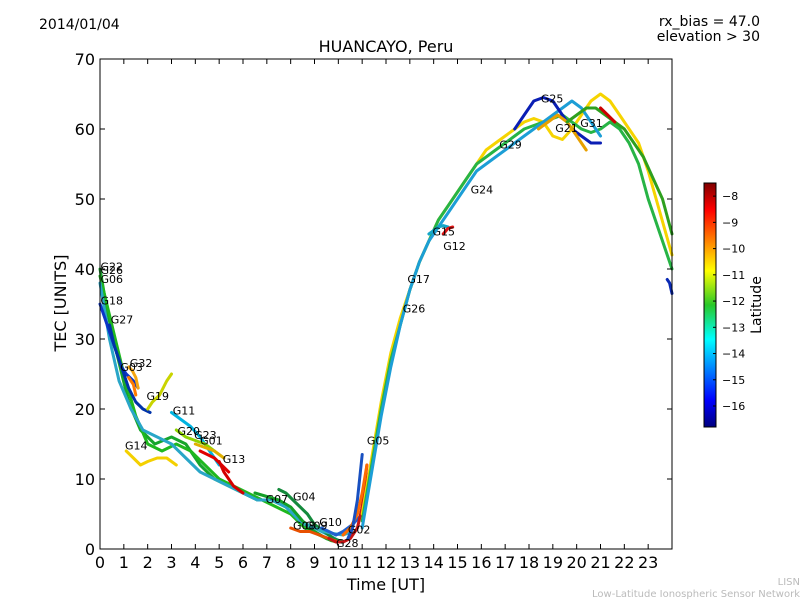  What do you see at coordinates (141, 363) in the screenshot?
I see `satellite-label-g32: G32` at bounding box center [141, 363].